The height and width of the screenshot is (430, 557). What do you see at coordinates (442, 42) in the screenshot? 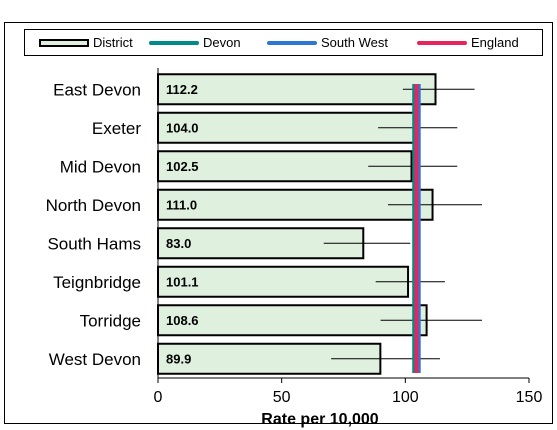
I see `england-swatch` at bounding box center [442, 42].